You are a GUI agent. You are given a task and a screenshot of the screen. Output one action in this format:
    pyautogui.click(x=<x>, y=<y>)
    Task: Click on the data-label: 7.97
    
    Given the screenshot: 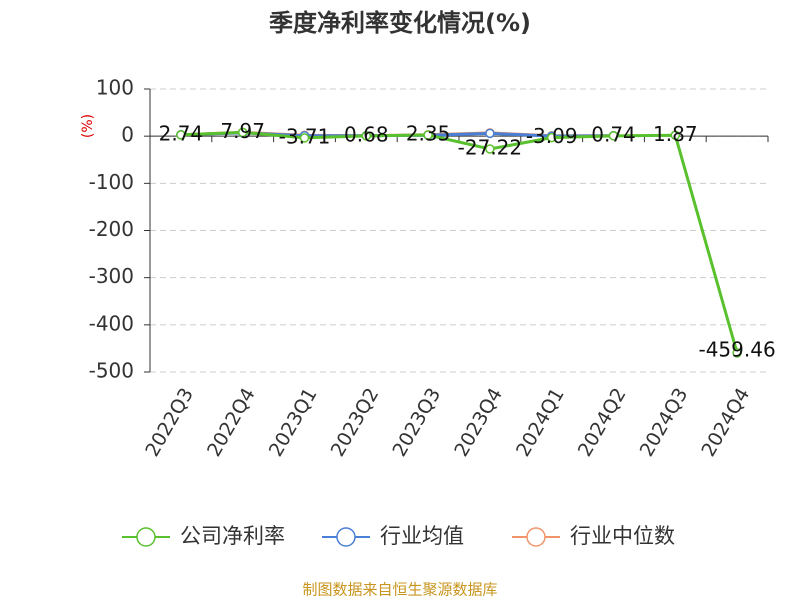 What is the action you would take?
    pyautogui.click(x=242, y=131)
    